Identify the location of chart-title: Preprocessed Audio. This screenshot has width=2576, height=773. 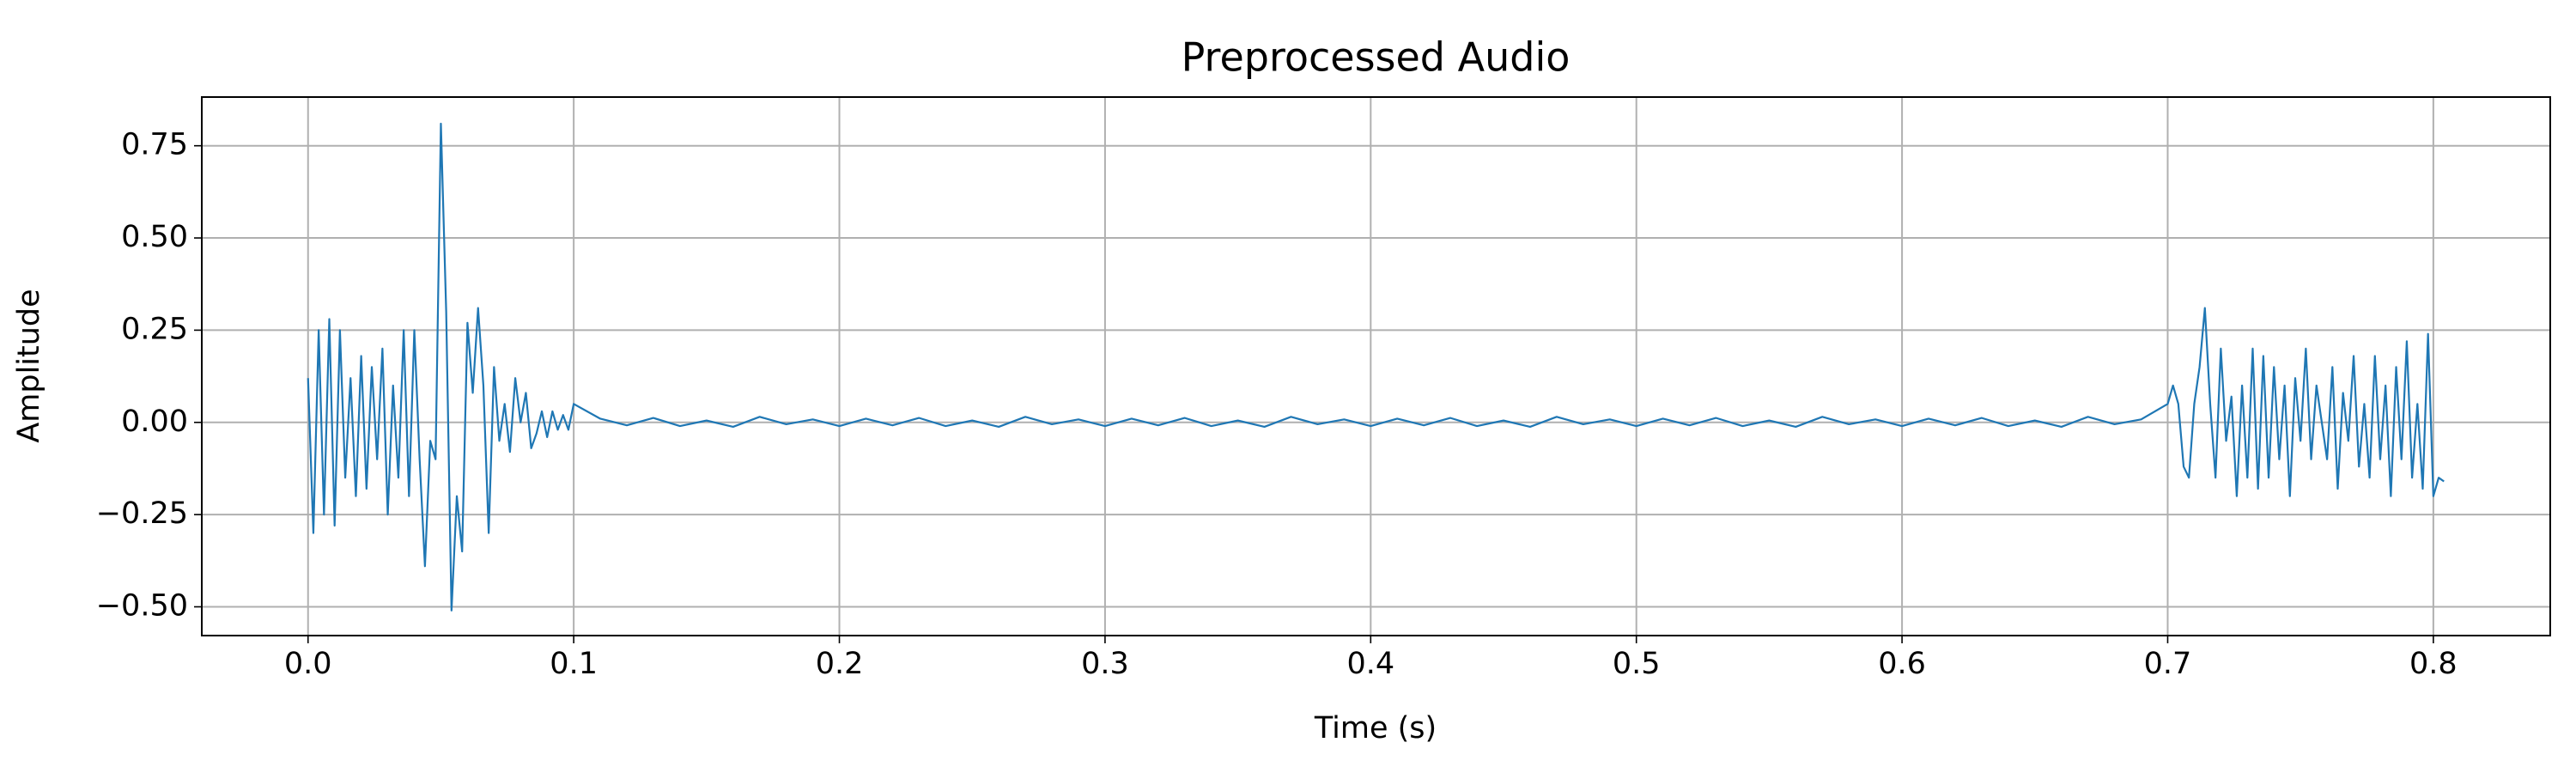
(1376, 57).